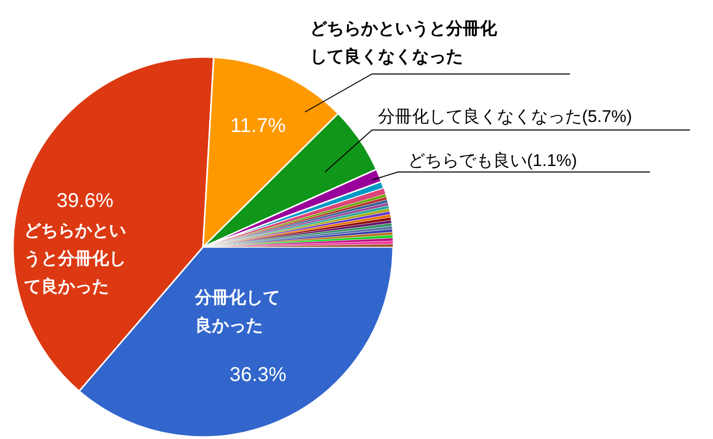  What do you see at coordinates (480, 116) in the screenshot?
I see `slice-label: 分冊化して良くなくなった` at bounding box center [480, 116].